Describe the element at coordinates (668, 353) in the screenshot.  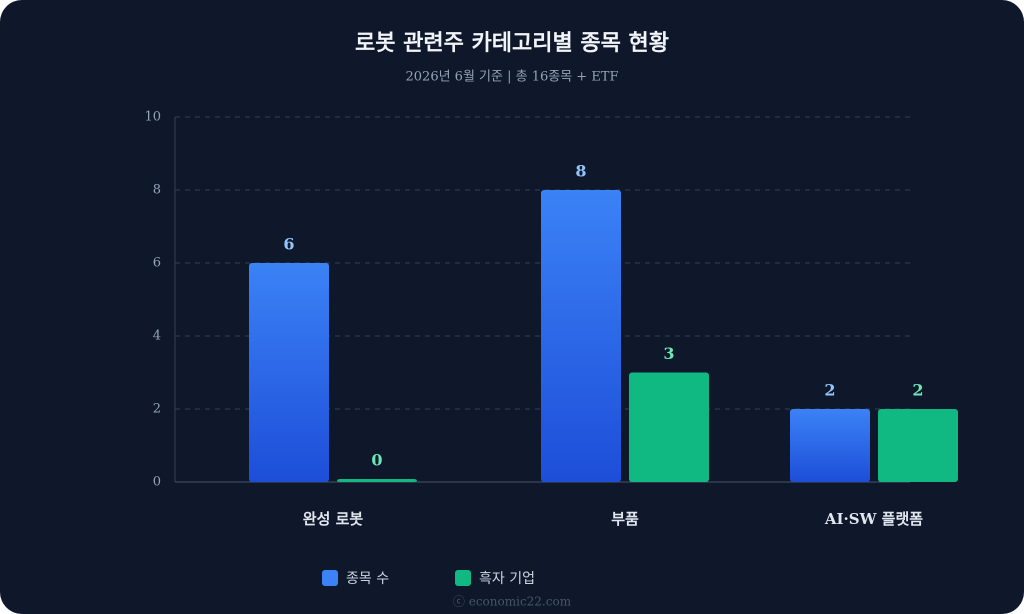
I see `value-label: 3` at that location.